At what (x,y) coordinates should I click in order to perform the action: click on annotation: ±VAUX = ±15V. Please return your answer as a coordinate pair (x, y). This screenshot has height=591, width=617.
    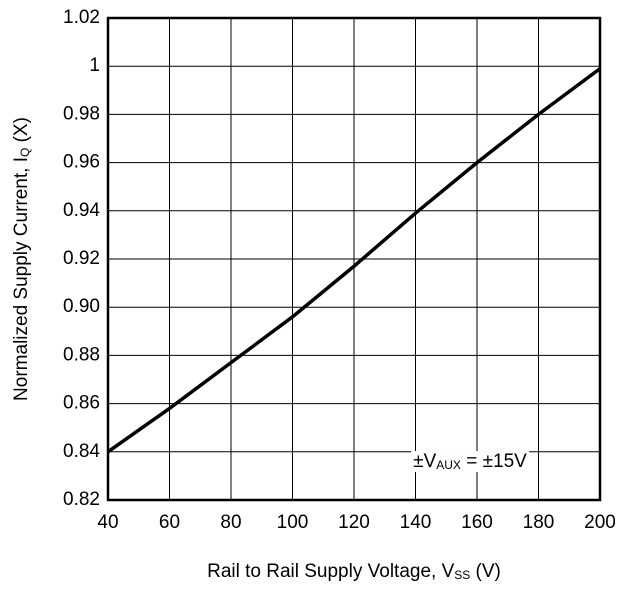
    Looking at the image, I should click on (470, 461).